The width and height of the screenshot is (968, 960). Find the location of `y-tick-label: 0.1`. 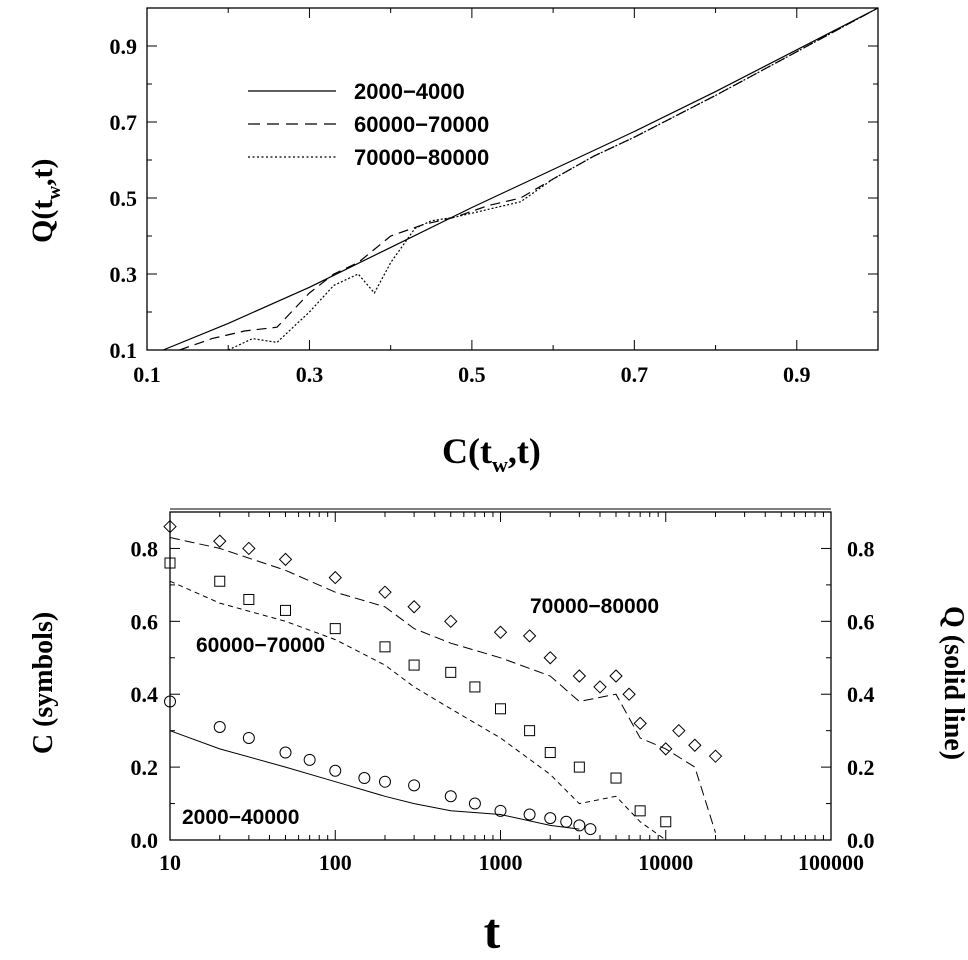

y-tick-label: 0.1 is located at coordinates (124, 350).